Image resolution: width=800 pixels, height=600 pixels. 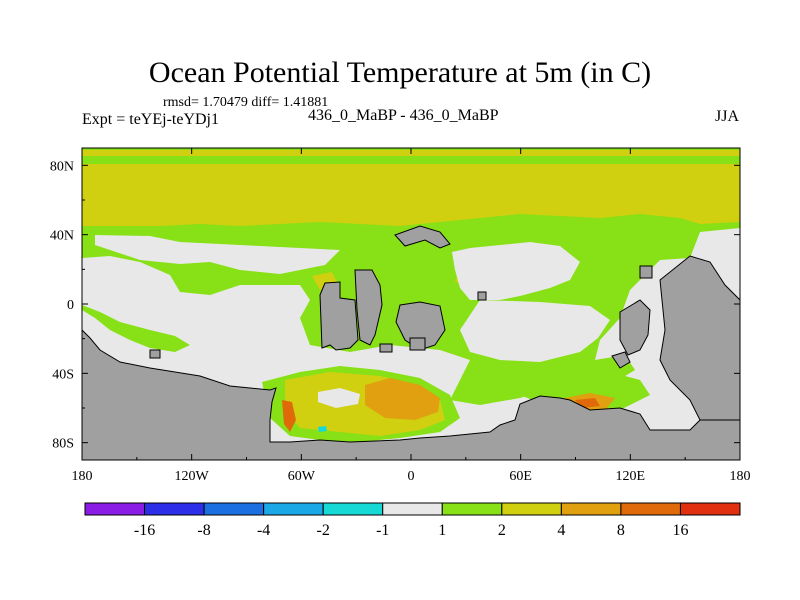 What do you see at coordinates (621, 360) in the screenshot?
I see `land-nz` at bounding box center [621, 360].